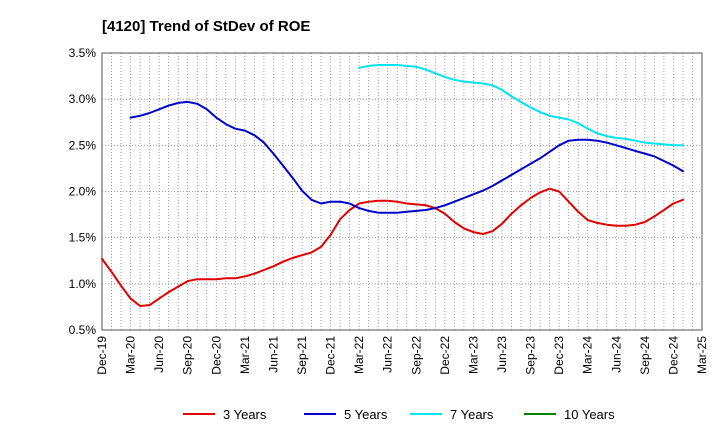 The width and height of the screenshot is (720, 445). Describe the element at coordinates (588, 355) in the screenshot. I see `x-tick-label: Mar-24` at that location.